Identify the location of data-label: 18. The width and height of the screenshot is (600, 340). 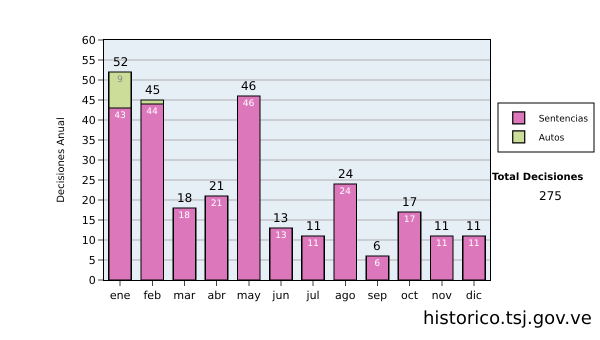
(184, 216).